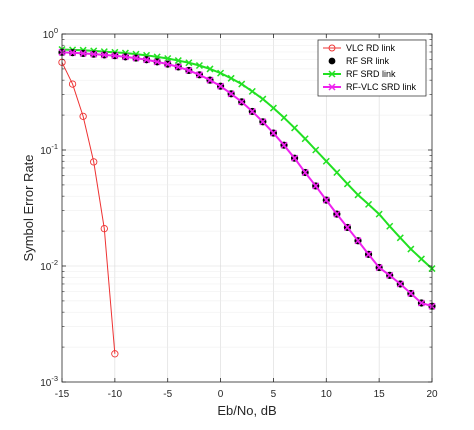 This screenshot has height=430, width=474. I want to click on legend-entry: RF SR link, so click(359, 61).